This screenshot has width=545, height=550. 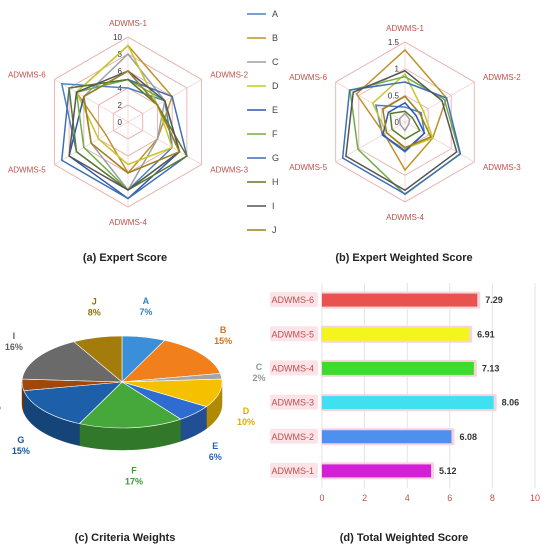 What do you see at coordinates (404, 538) in the screenshot?
I see `caption-d: (d) Total Weighted Score` at bounding box center [404, 538].